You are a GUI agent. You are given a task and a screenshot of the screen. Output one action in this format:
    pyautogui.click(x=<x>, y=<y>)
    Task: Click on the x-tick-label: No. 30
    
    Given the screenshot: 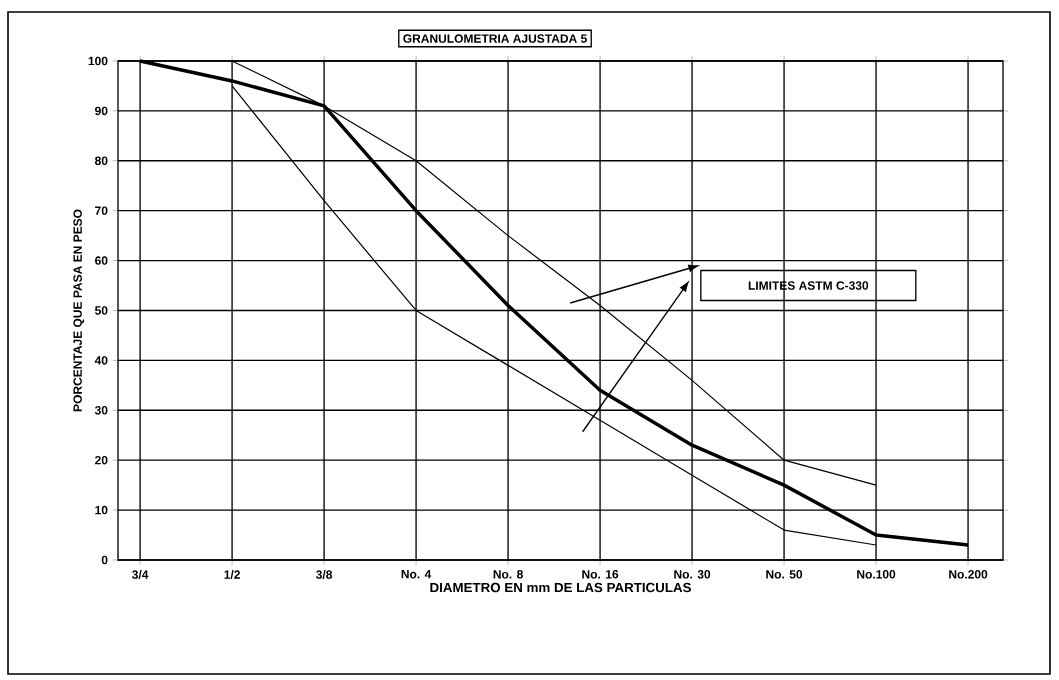 What is the action you would take?
    pyautogui.click(x=692, y=574)
    